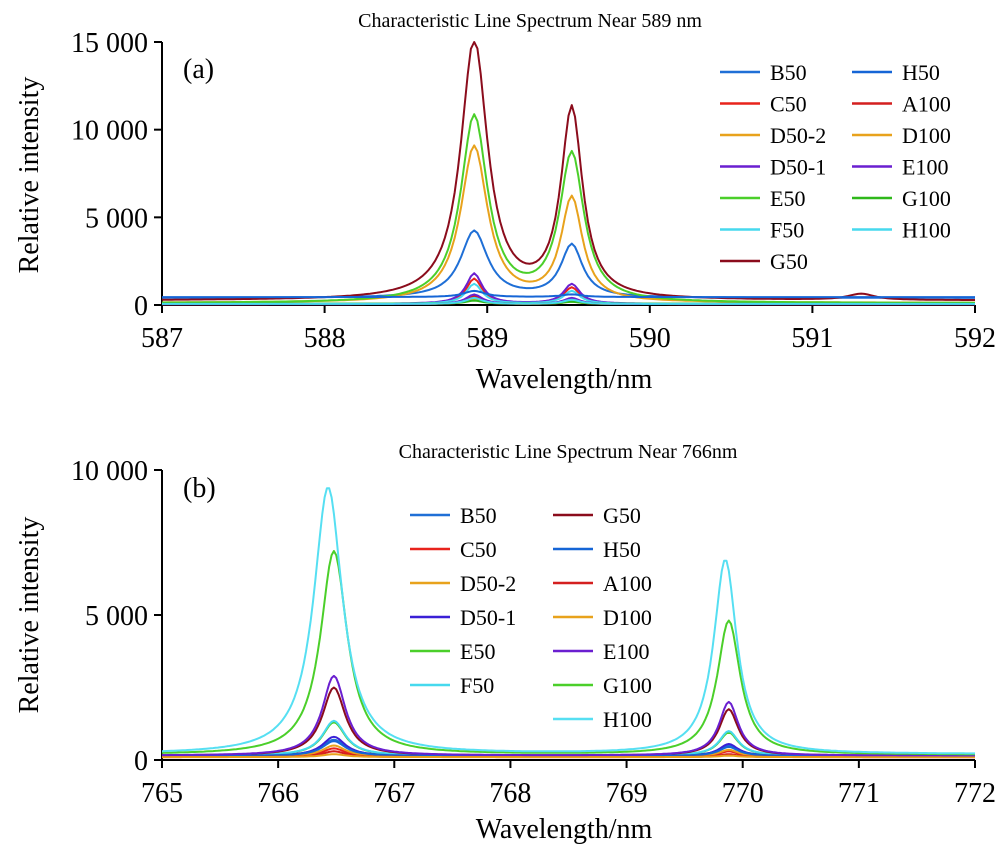 The width and height of the screenshot is (1000, 850). Describe the element at coordinates (29, 615) in the screenshot. I see `panel-b-y-axis-title: Relative intensity` at that location.